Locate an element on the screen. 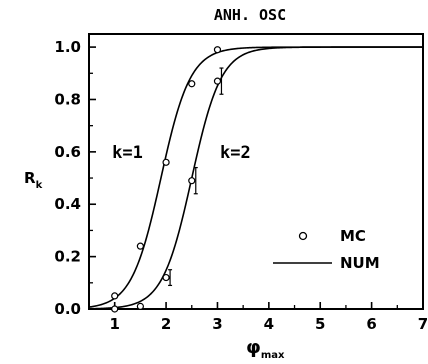  x-axis-tick-labels: 1 2 3 4 5 6 7 is located at coordinates (268, 324).